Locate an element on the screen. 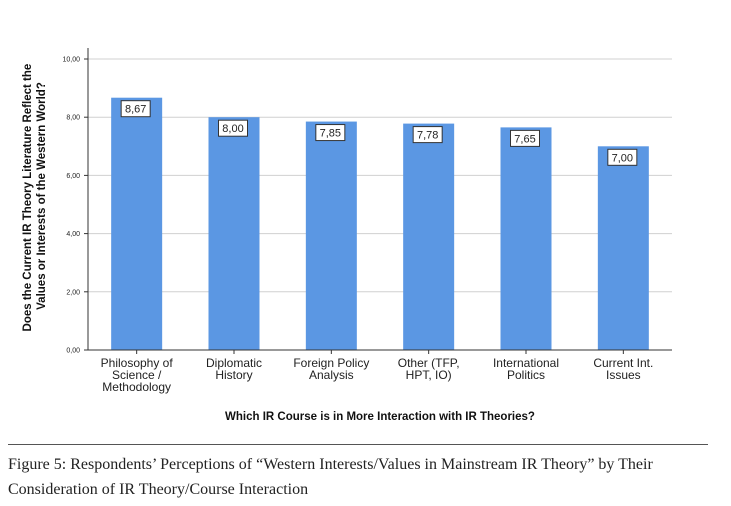  y-tick-label: 2,00 is located at coordinates (73, 292).